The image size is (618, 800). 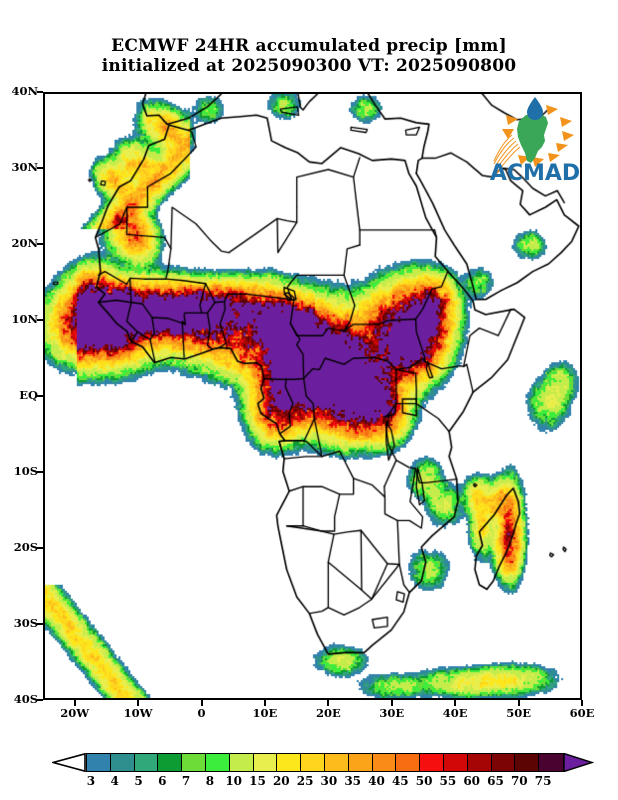 What do you see at coordinates (392, 713) in the screenshot?
I see `x-tick-label: 30E` at bounding box center [392, 713].